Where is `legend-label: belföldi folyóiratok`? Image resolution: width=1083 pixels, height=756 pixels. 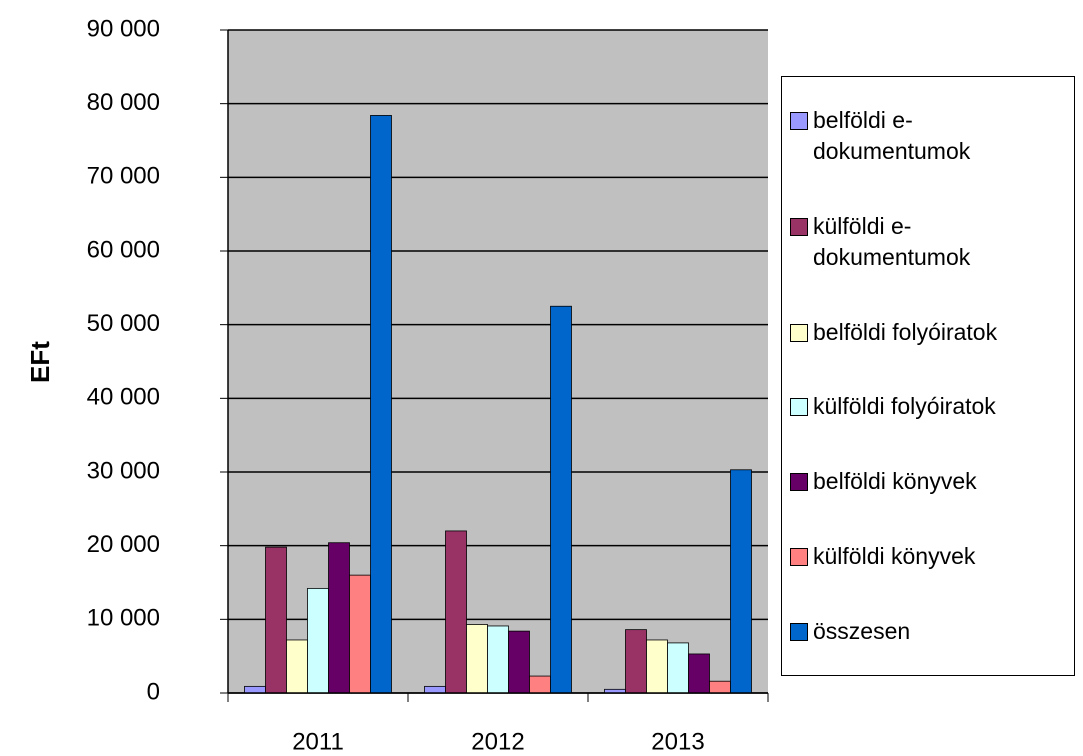
legend-label: belföldi folyóiratok is located at coordinates (905, 331).